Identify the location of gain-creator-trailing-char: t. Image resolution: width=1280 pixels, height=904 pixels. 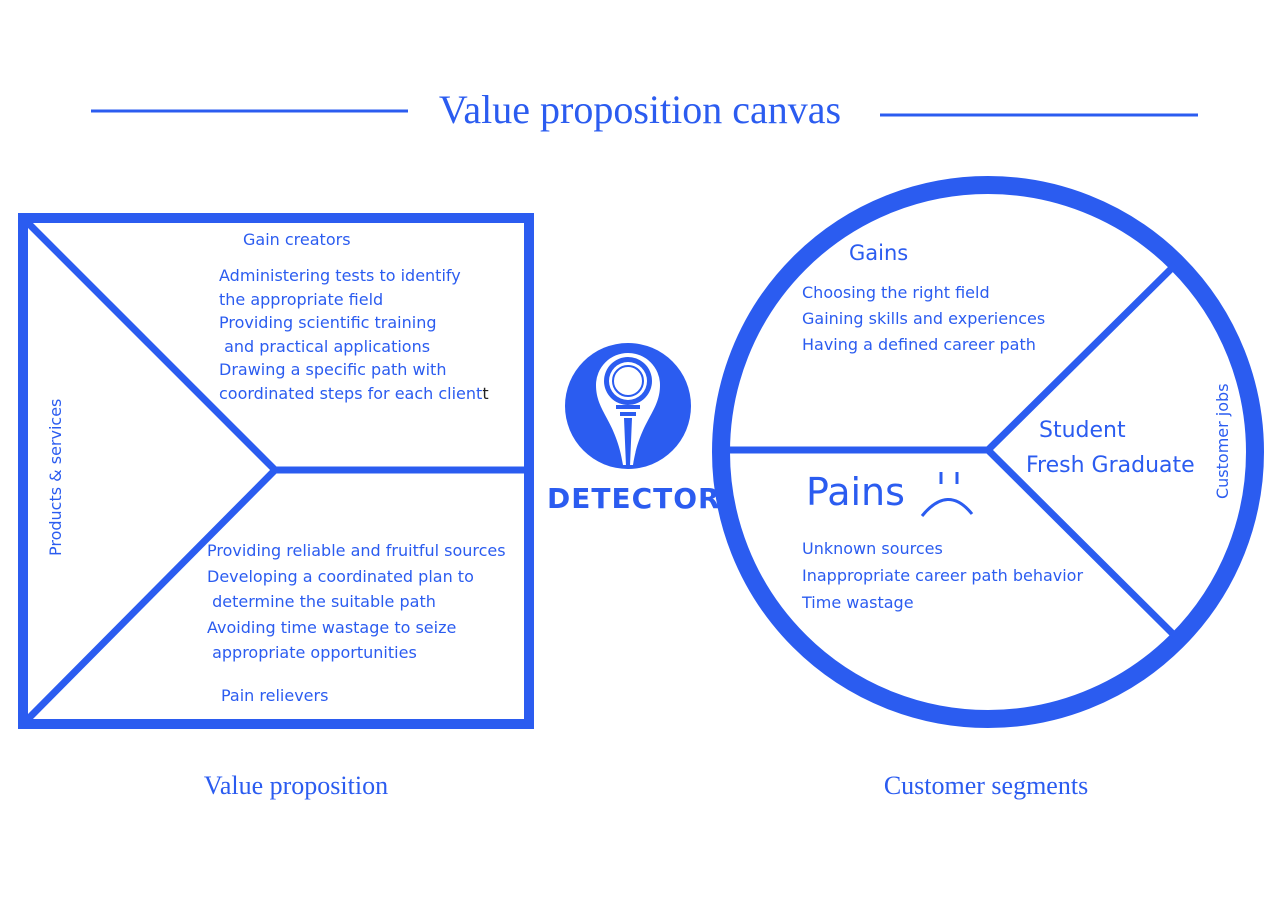
(485, 393).